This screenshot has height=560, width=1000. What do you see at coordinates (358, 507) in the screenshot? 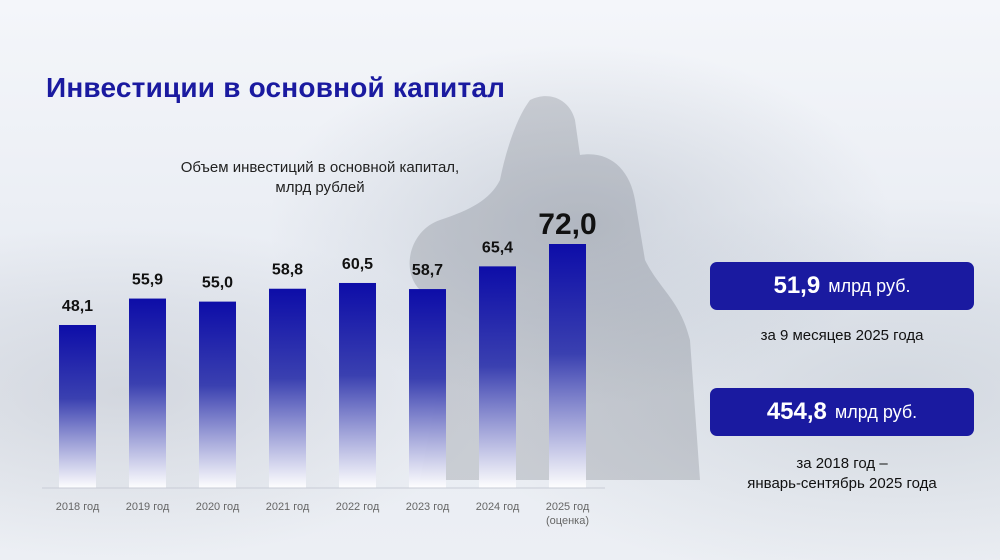
I see `x-tick-label: 2022 год` at bounding box center [358, 507].